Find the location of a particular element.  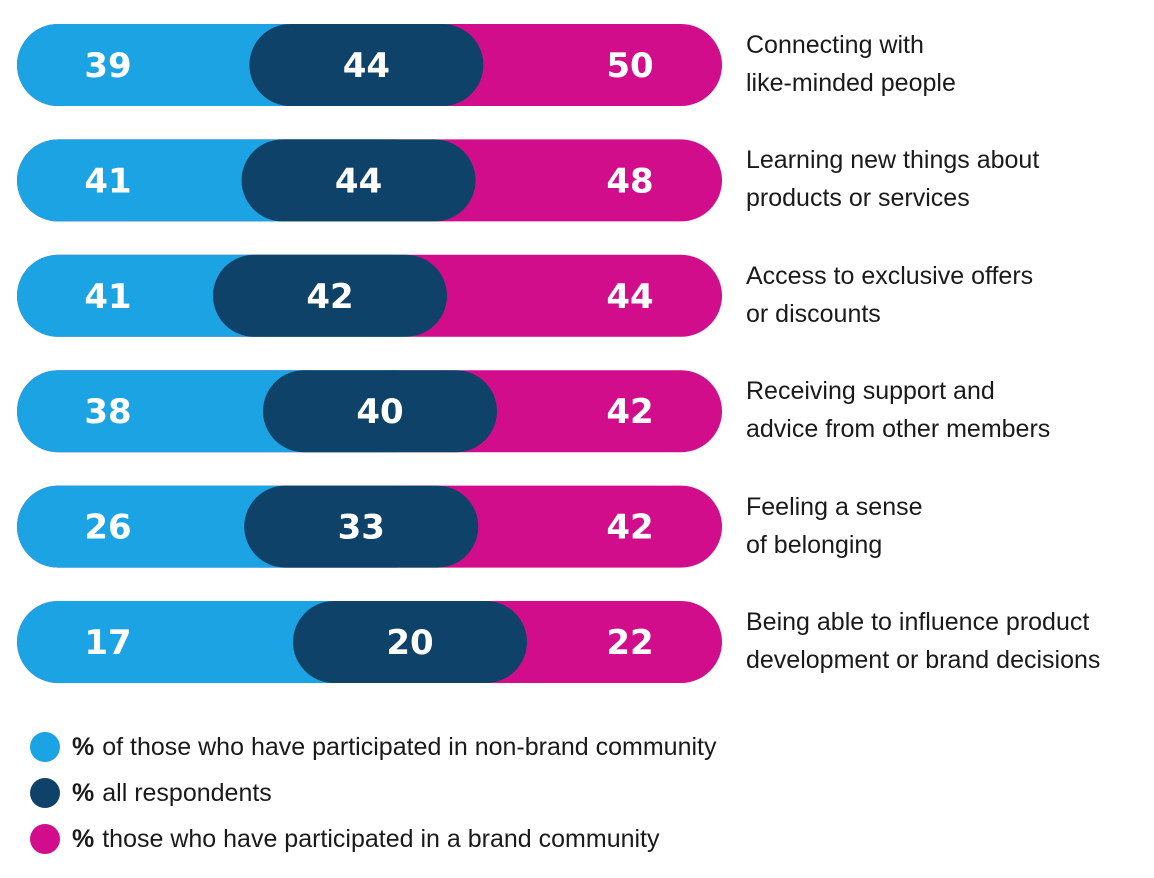

category-label-line: Learning new things about is located at coordinates (893, 160).